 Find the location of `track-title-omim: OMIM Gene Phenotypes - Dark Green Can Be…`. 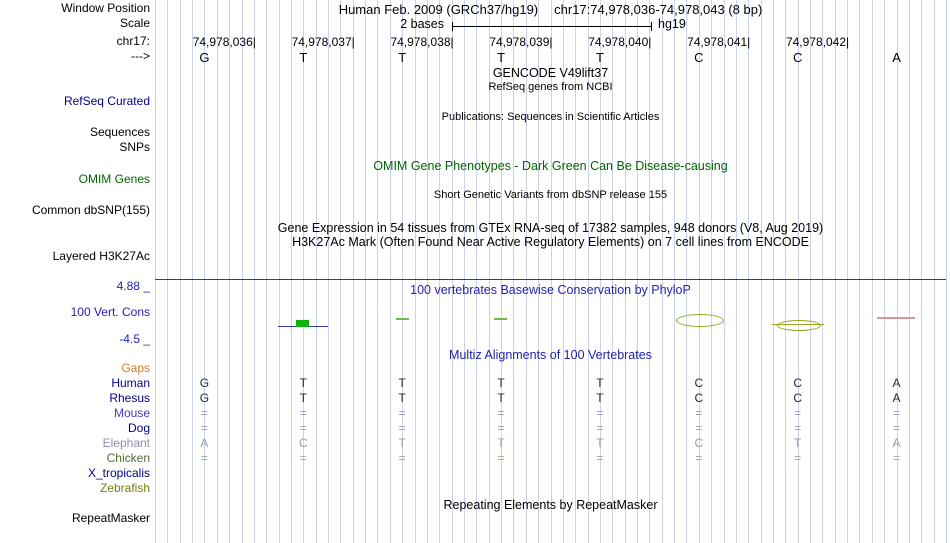

track-title-omim: OMIM Gene Phenotypes - Dark Green Can Be… is located at coordinates (550, 166).